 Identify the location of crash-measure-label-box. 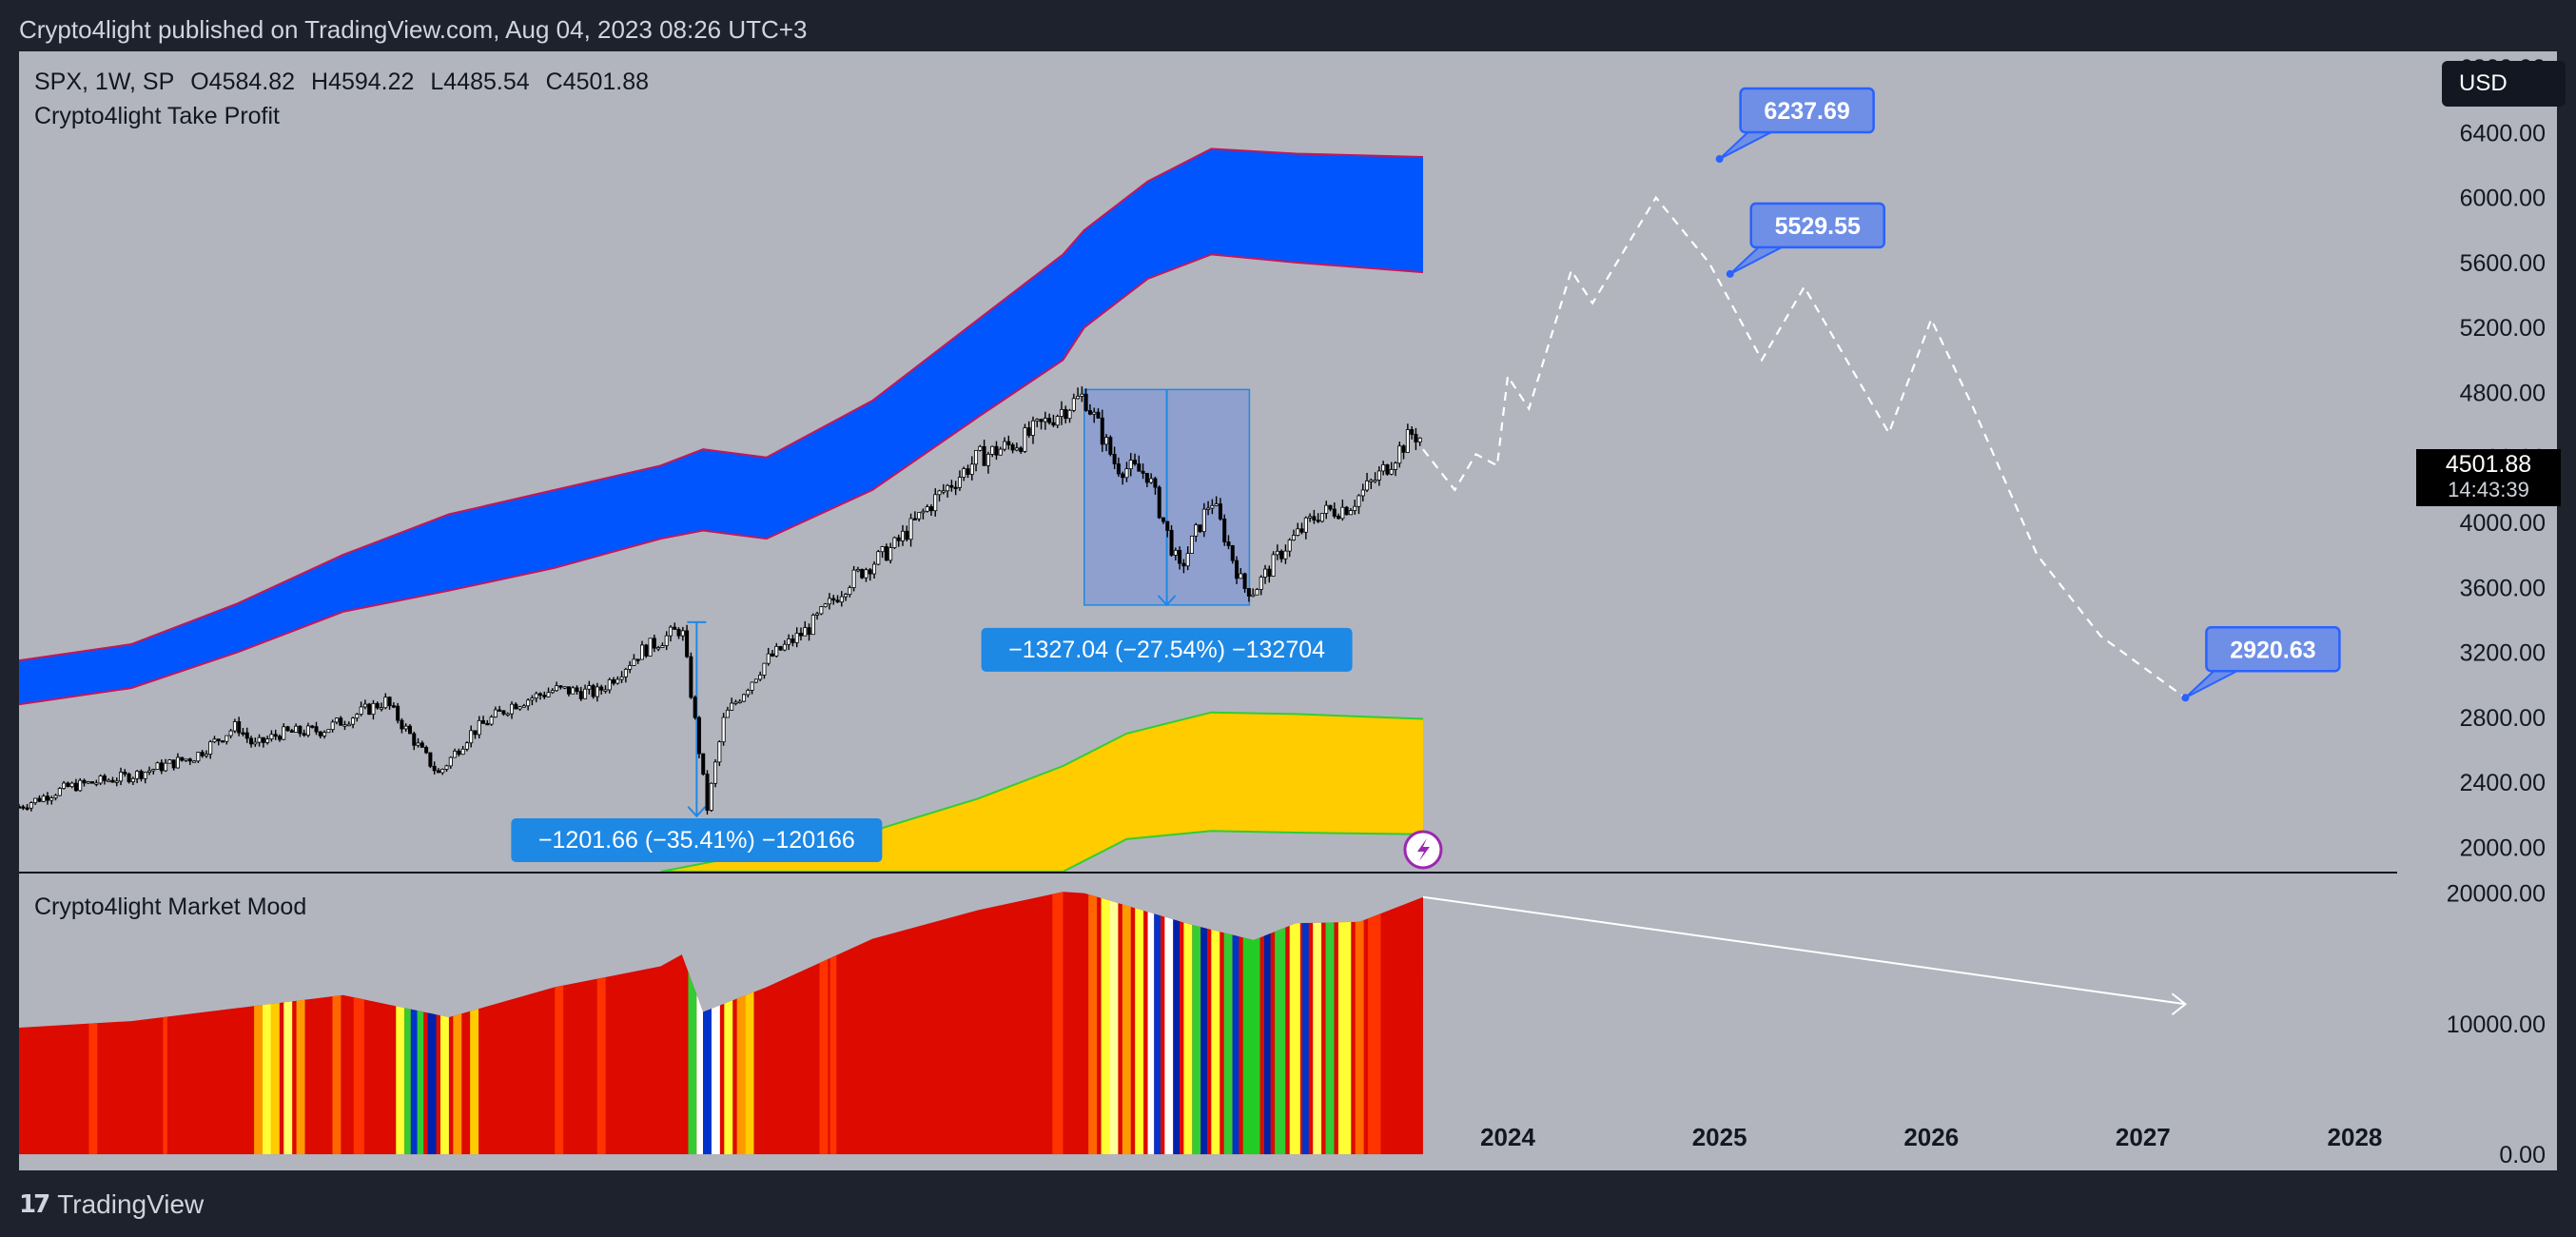
(697, 840).